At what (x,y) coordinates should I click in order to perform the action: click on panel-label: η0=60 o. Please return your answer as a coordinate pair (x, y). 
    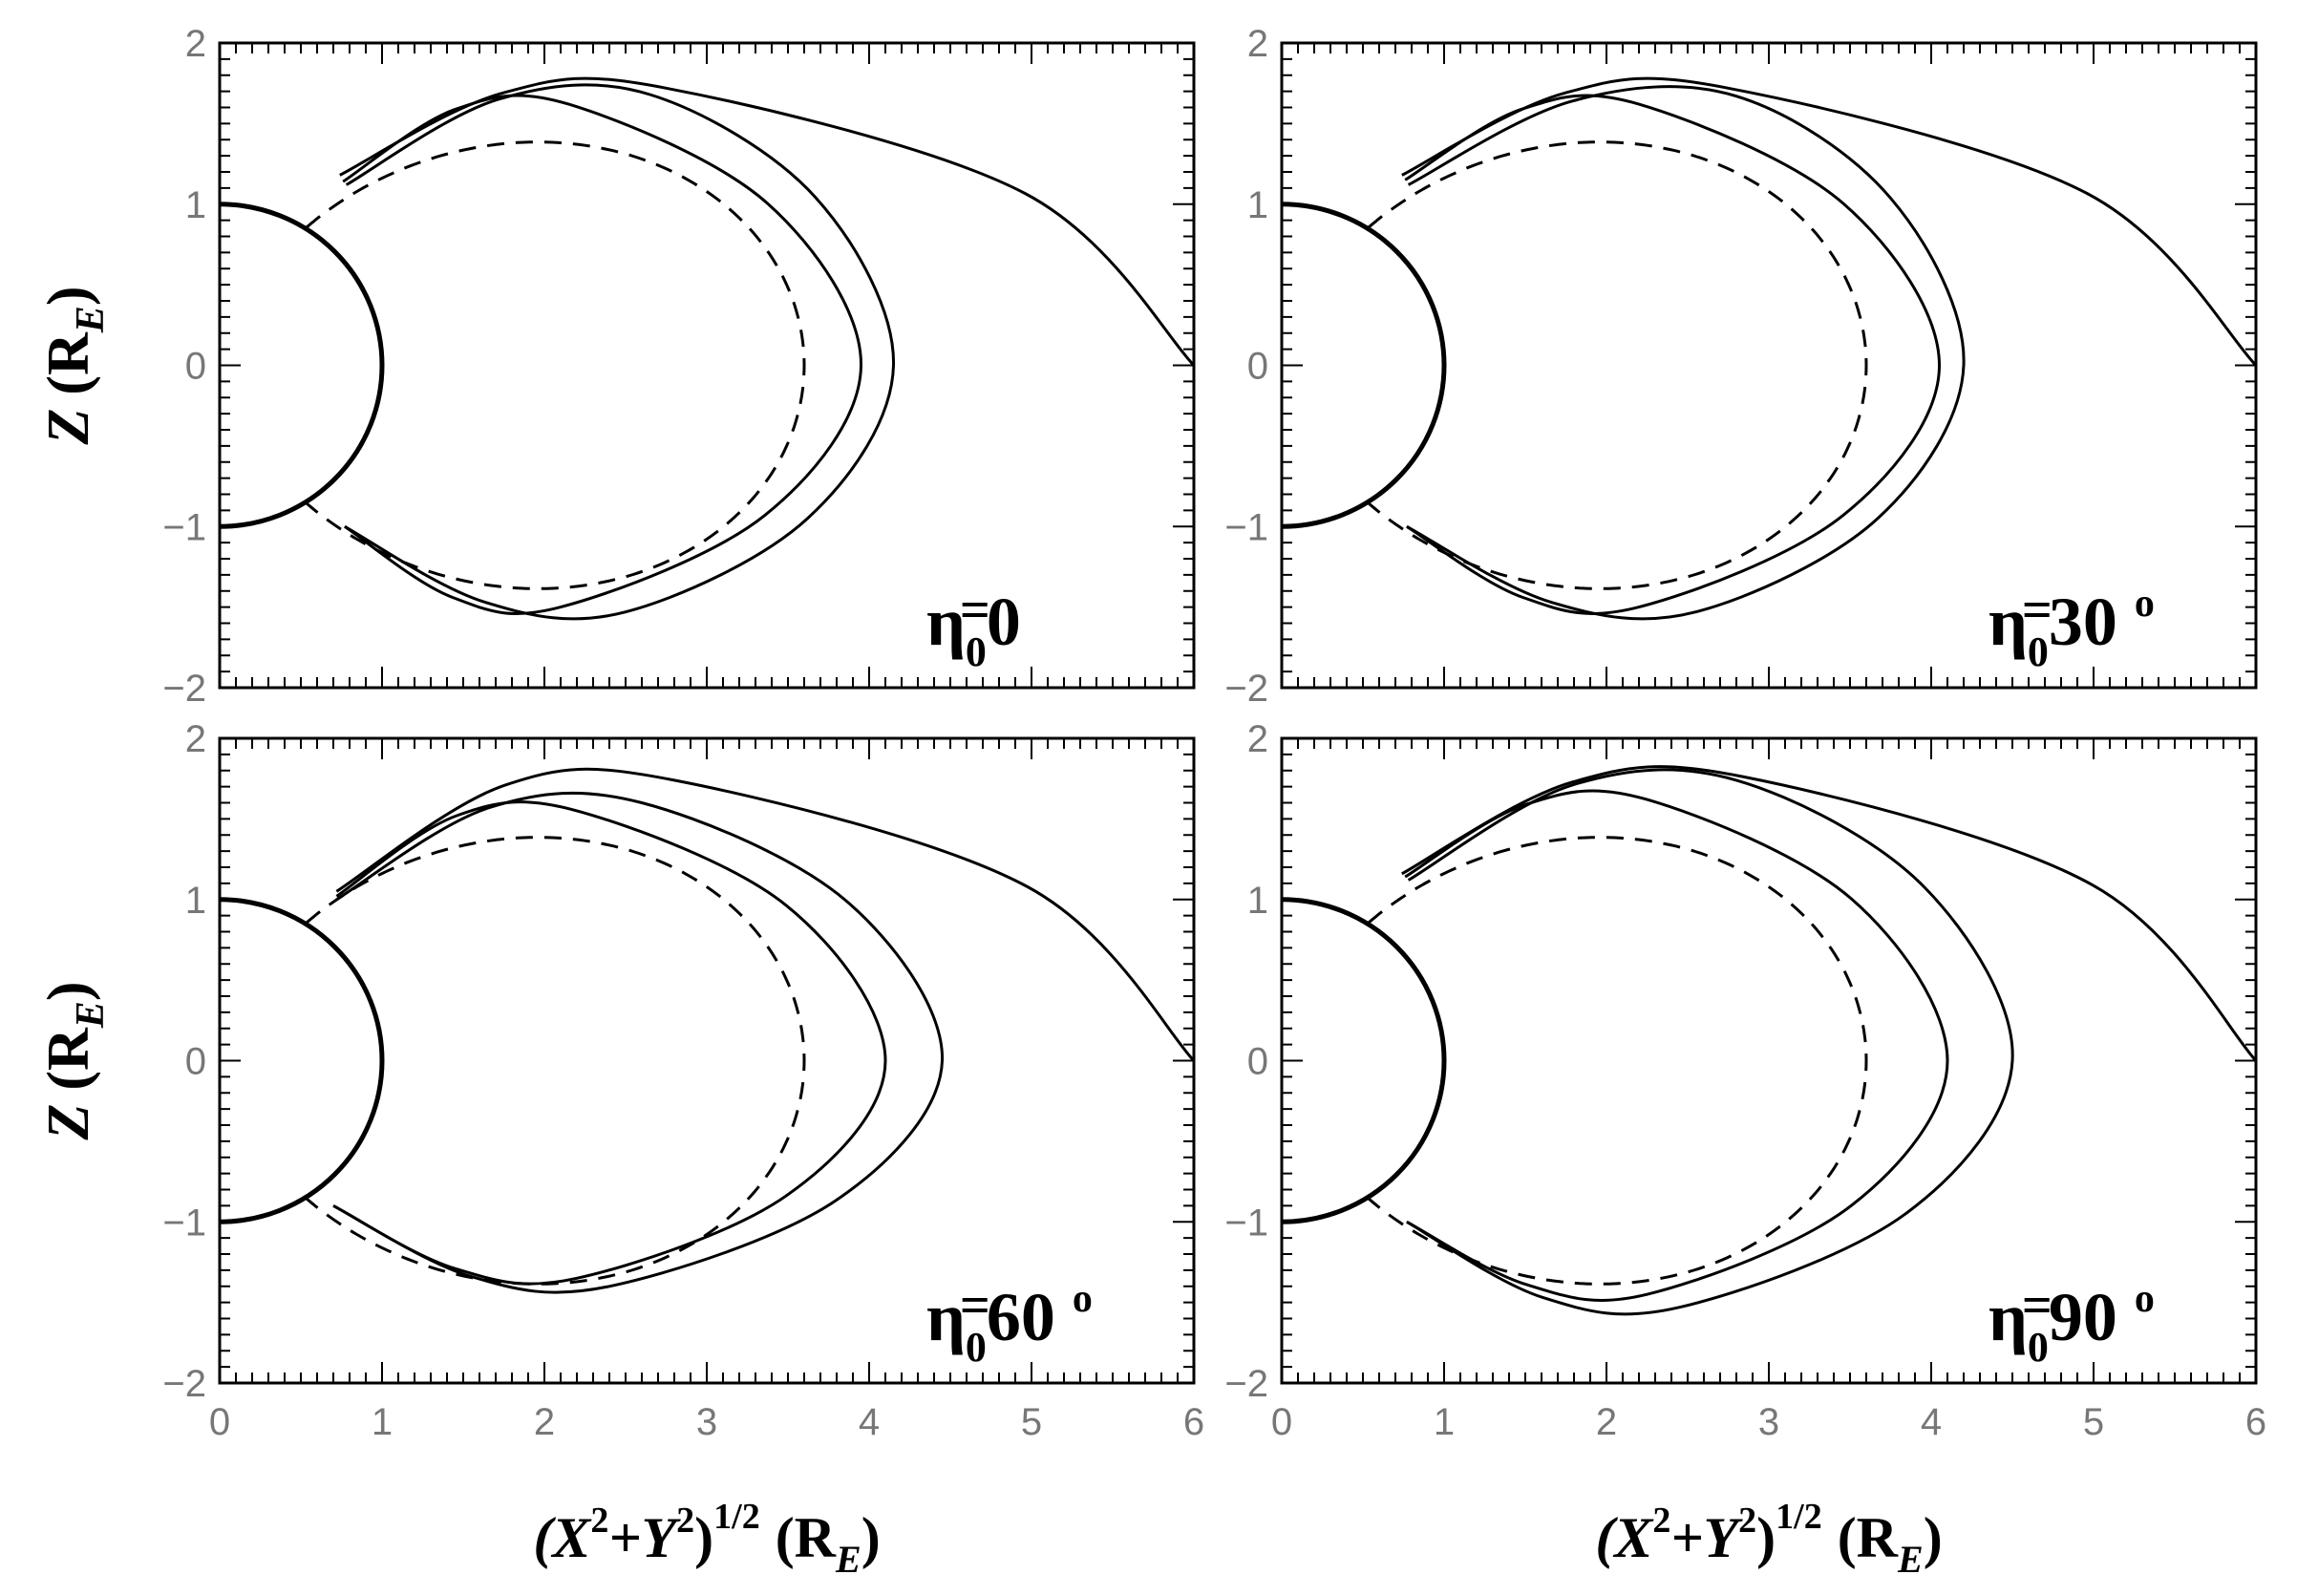
    Looking at the image, I should click on (1010, 1323).